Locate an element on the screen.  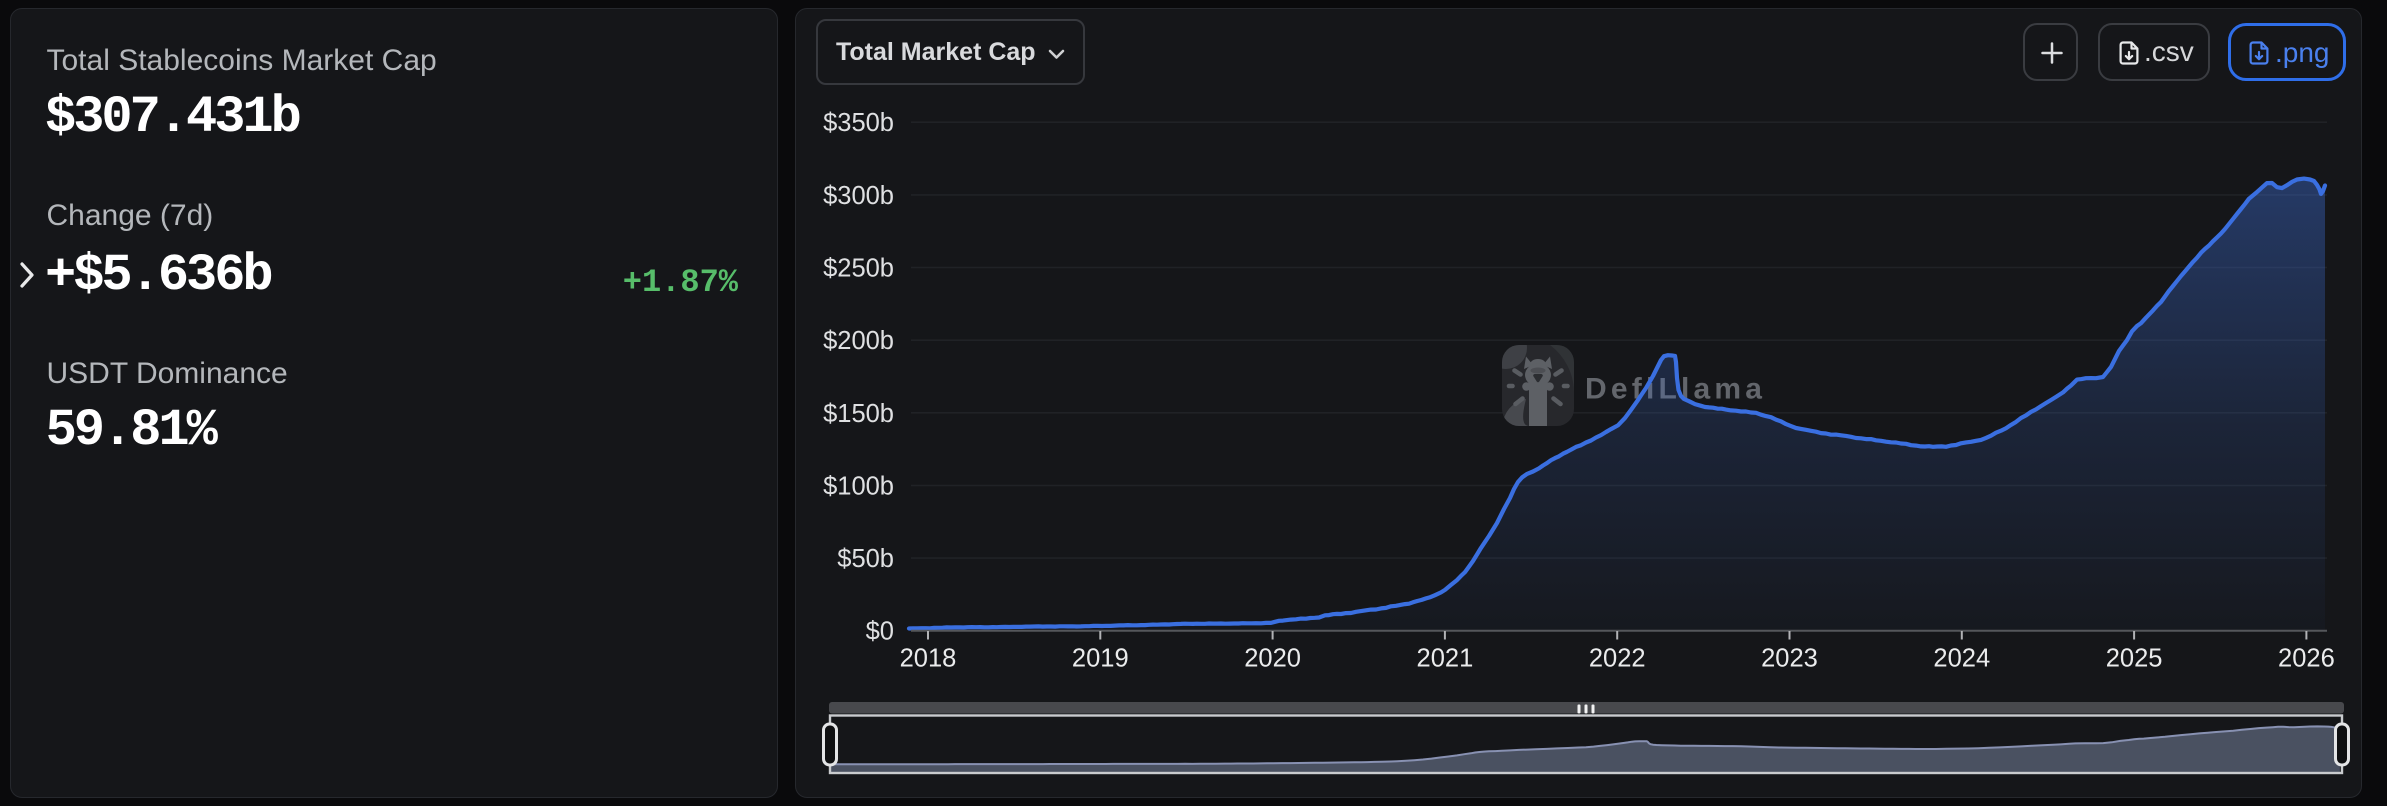
svg-text: 2020 is located at coordinates (1272, 659).